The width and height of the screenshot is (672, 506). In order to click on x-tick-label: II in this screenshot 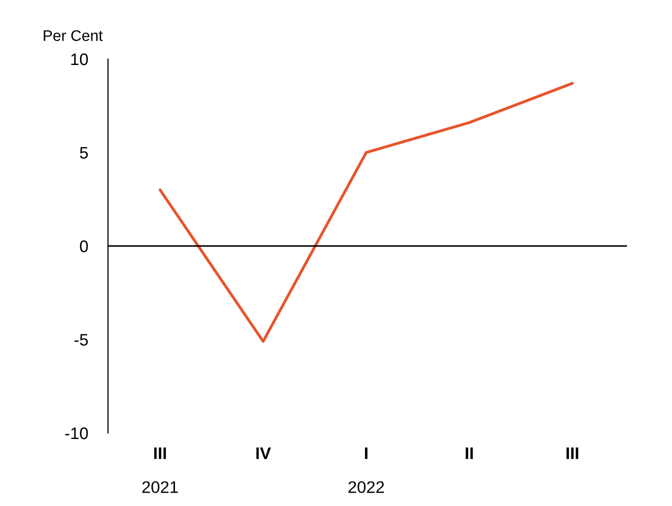, I will do `click(469, 453)`.